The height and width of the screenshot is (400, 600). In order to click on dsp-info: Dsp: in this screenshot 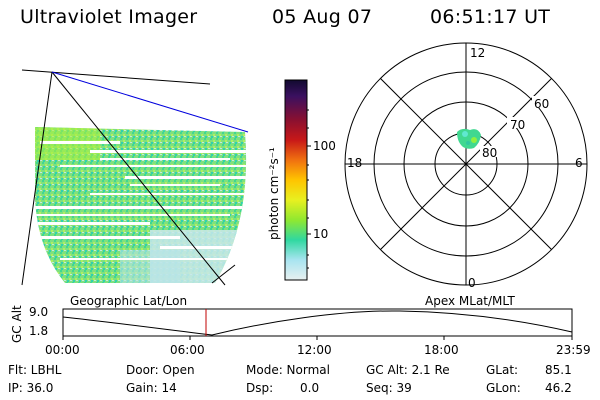, I will do `click(260, 388)`.